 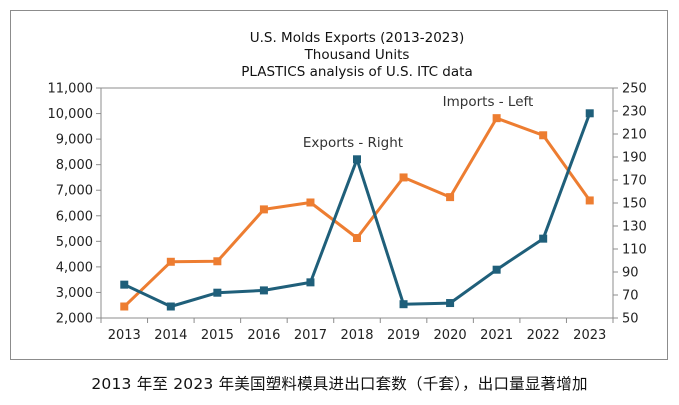 What do you see at coordinates (170, 335) in the screenshot?
I see `x-axis-tick-label: 2014` at bounding box center [170, 335].